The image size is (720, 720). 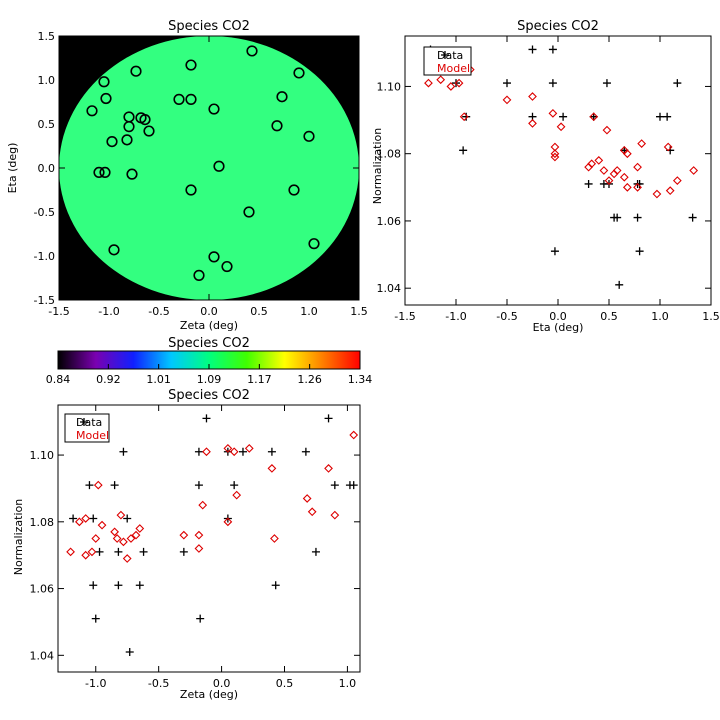 What do you see at coordinates (108, 311) in the screenshot?
I see `map-x-tick-label: -1.0` at bounding box center [108, 311].